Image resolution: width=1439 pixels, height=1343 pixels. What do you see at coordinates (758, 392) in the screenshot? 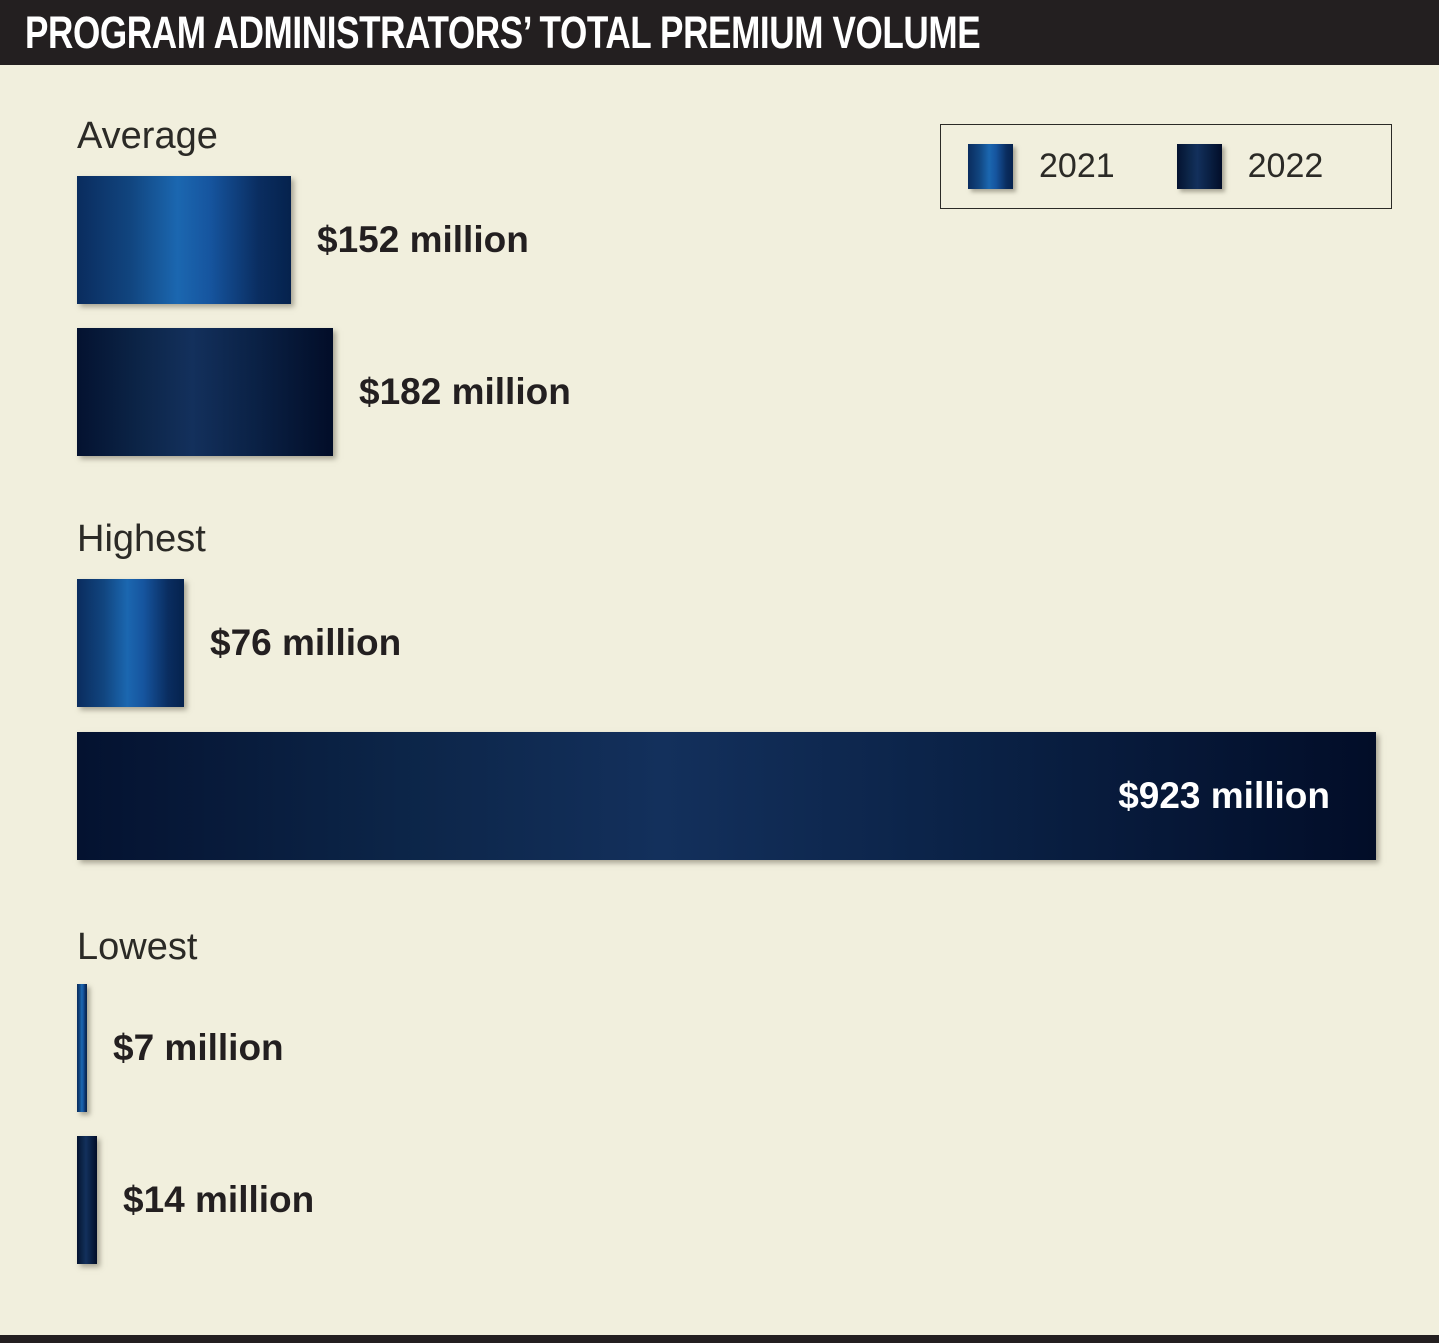
I see `bar-row-average-2022: $182 million` at bounding box center [758, 392].